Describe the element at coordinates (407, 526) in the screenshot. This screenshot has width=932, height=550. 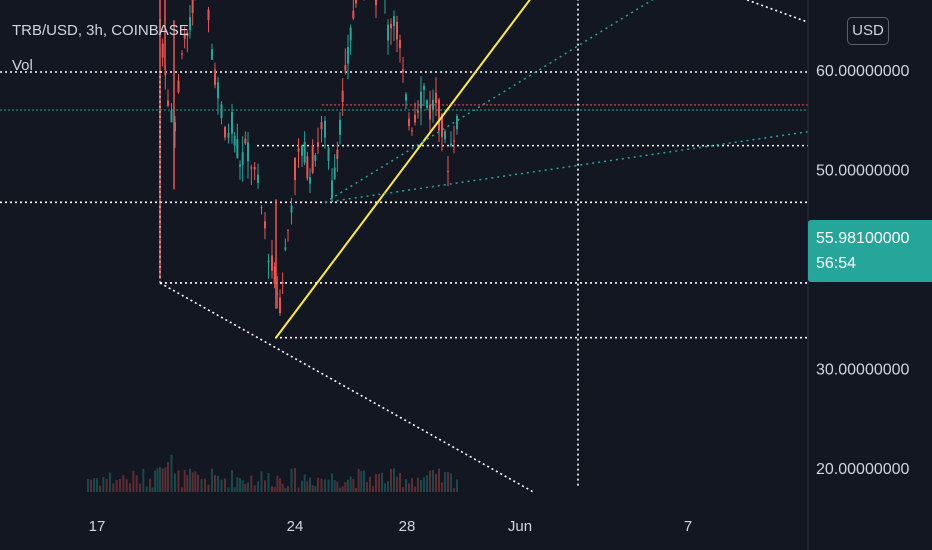
I see `time-tick-label: 28` at that location.